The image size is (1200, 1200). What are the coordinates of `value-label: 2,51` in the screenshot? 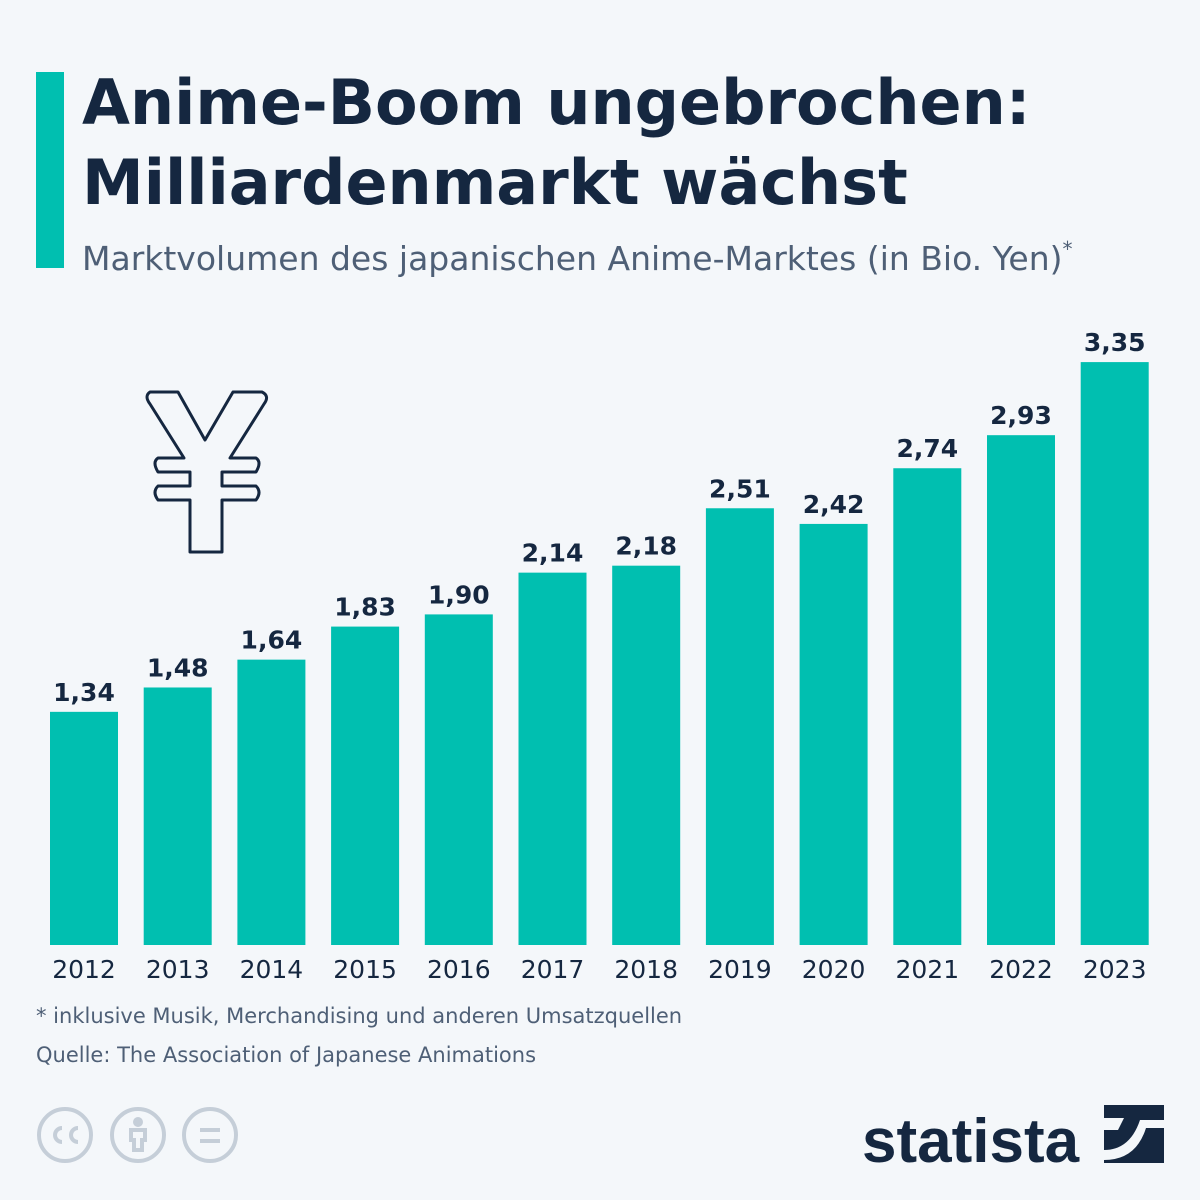 It's located at (740, 488).